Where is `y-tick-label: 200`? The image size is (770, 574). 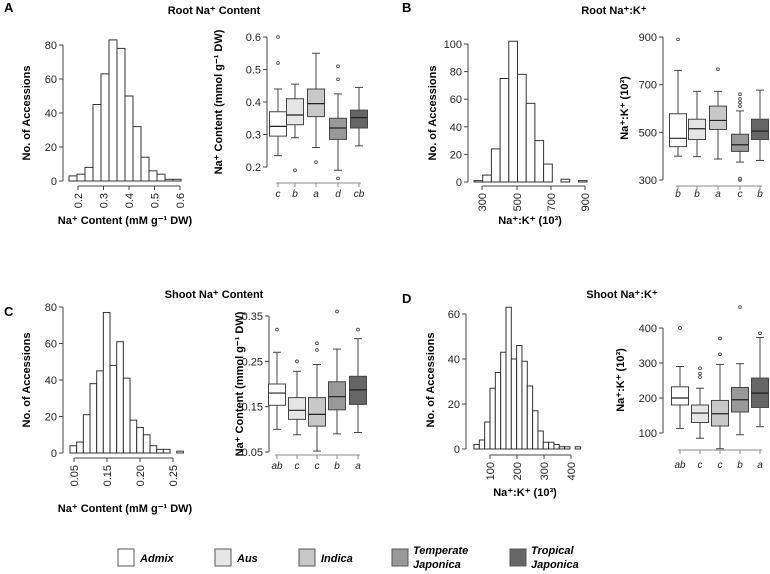
y-tick-label: 200 is located at coordinates (648, 399).